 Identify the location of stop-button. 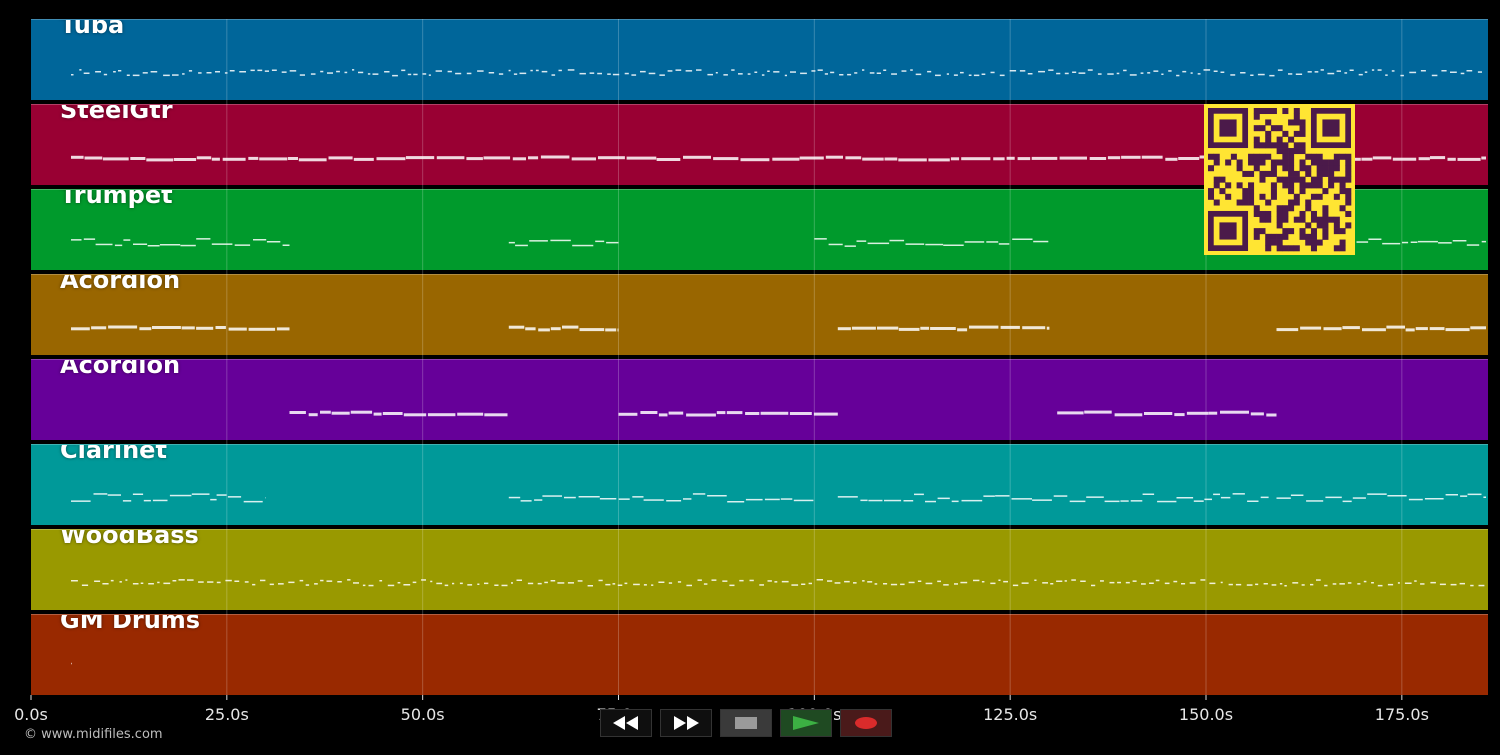
(746, 723).